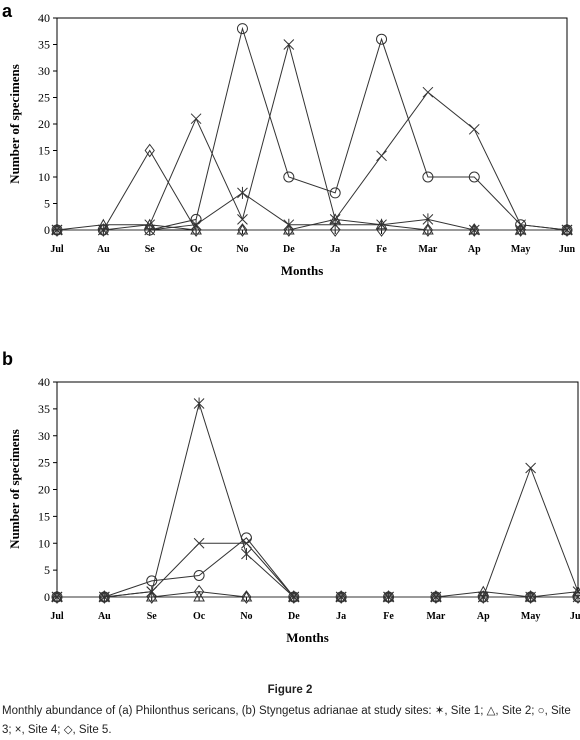 The width and height of the screenshot is (580, 740). What do you see at coordinates (7, 359) in the screenshot?
I see `panel-letter-b: b` at bounding box center [7, 359].